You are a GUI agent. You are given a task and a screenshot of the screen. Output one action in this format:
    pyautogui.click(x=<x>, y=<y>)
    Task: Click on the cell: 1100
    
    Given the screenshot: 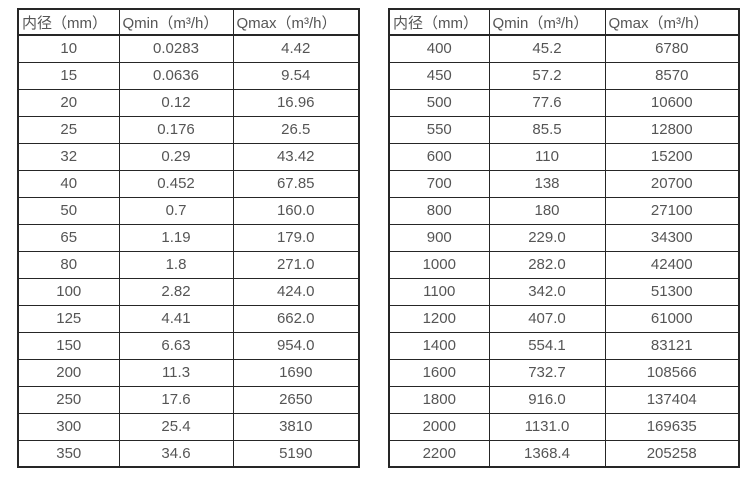 What is the action you would take?
    pyautogui.click(x=439, y=291)
    